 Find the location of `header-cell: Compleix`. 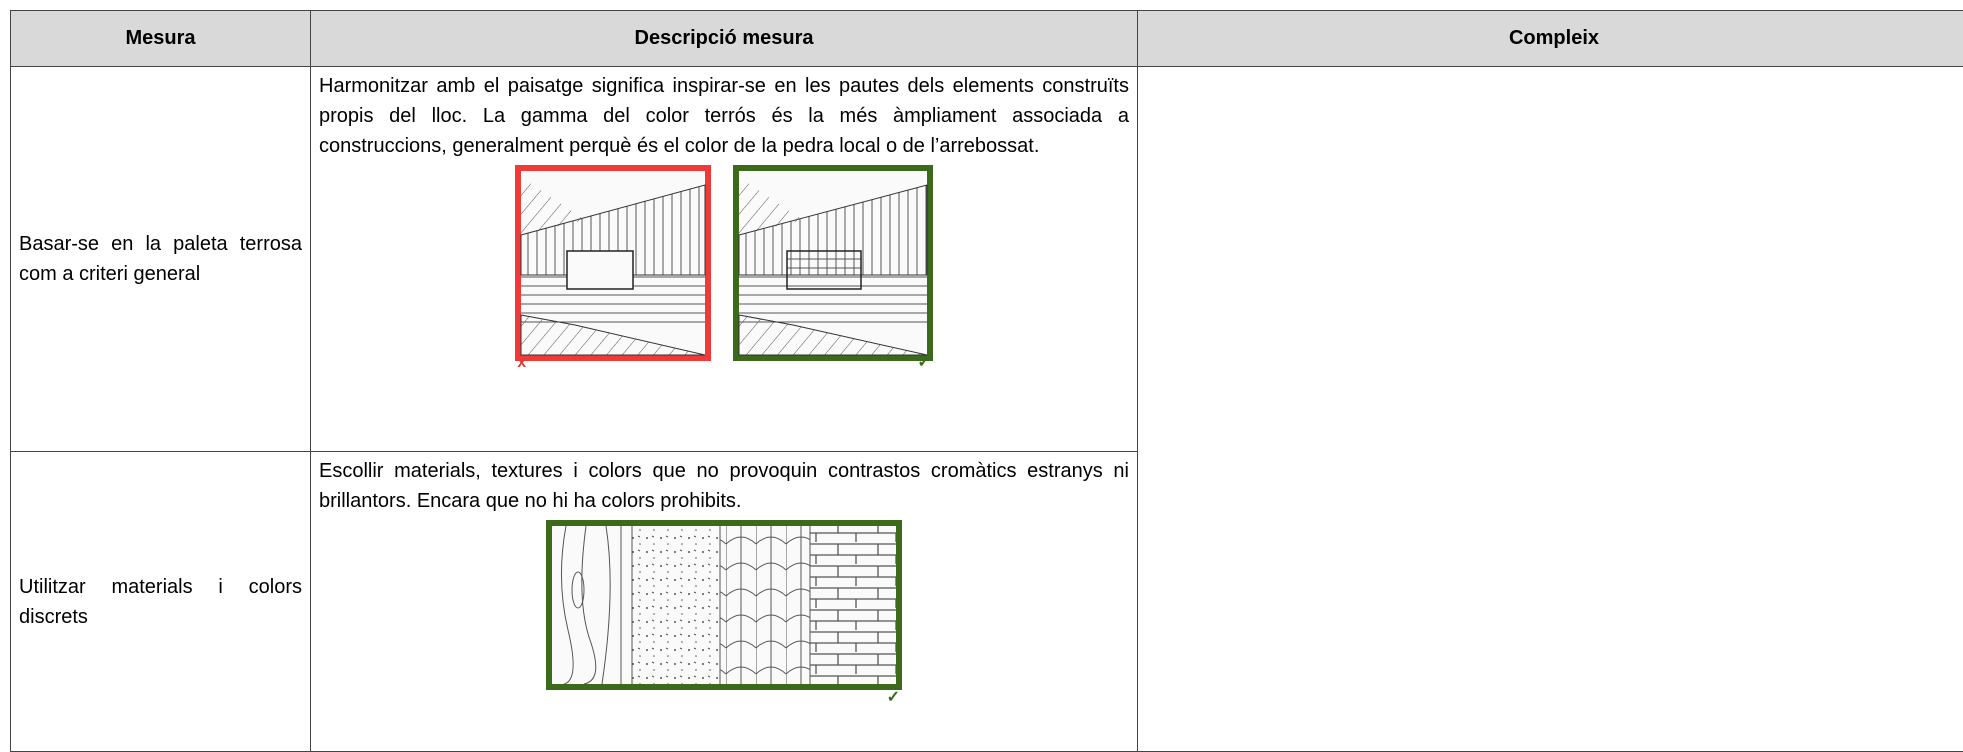

header-cell: Compleix is located at coordinates (1550, 39).